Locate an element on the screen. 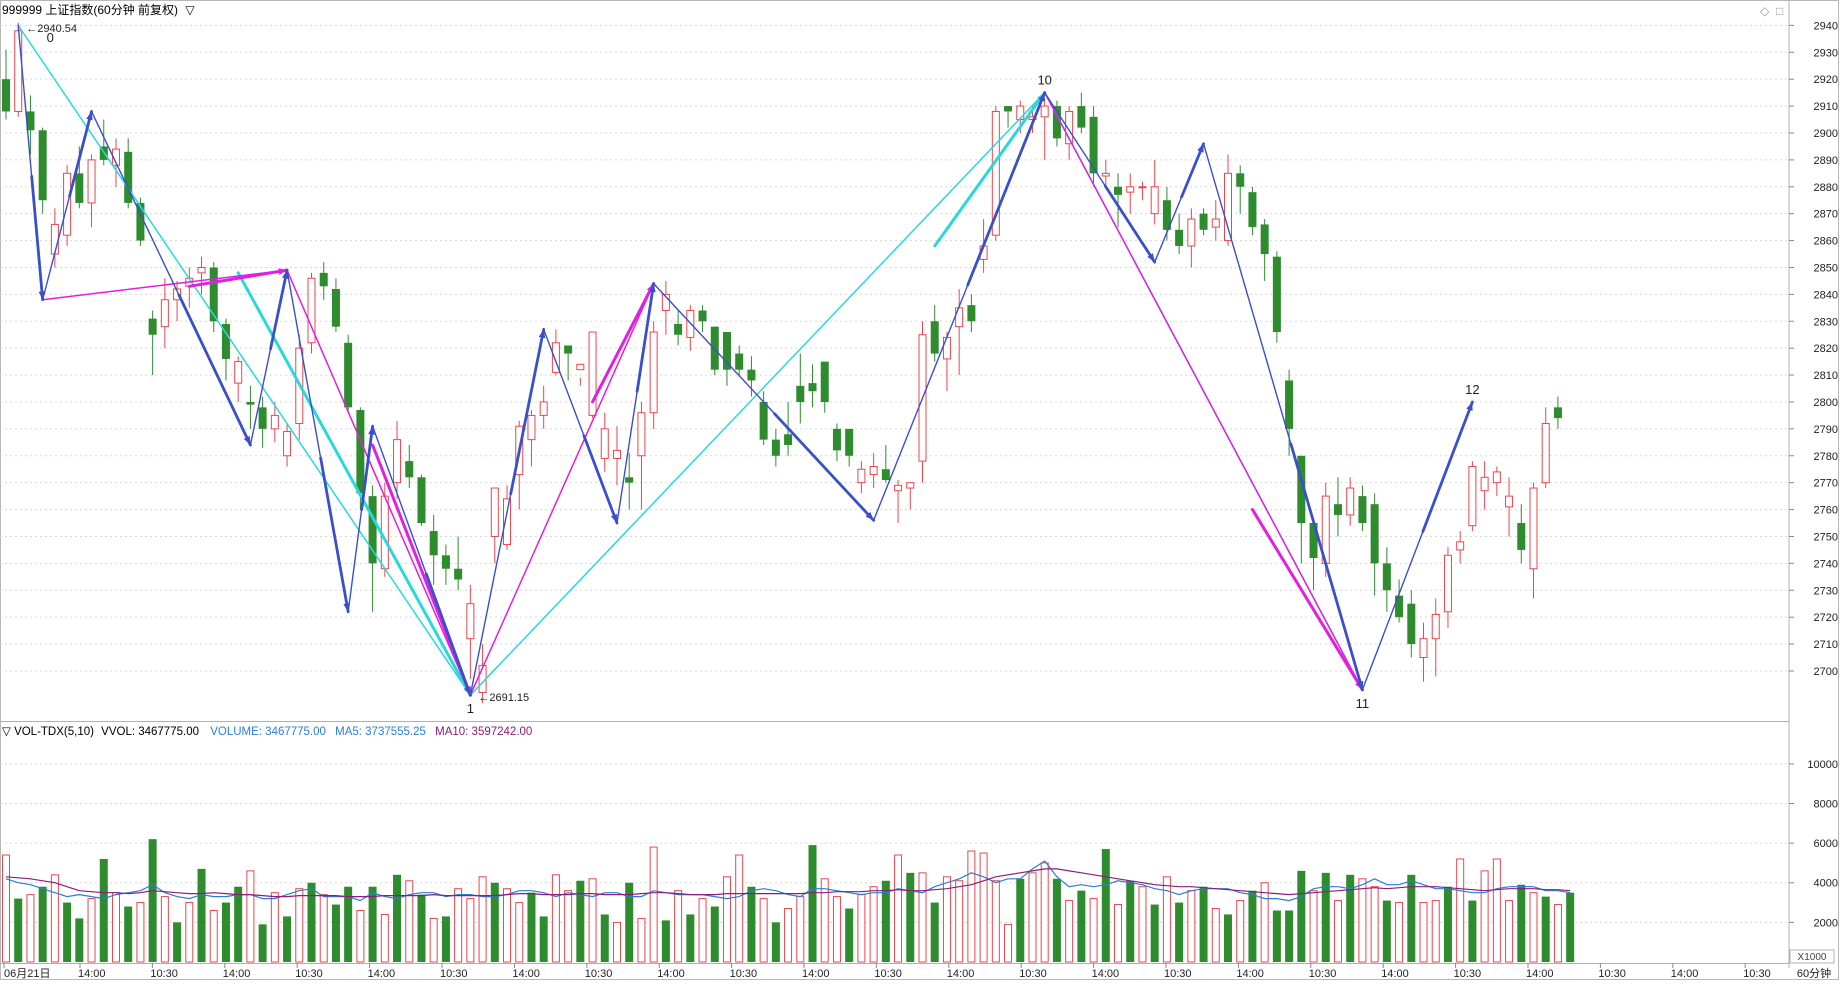 The height and width of the screenshot is (986, 1840). restore-icon: ◇ is located at coordinates (1765, 11).